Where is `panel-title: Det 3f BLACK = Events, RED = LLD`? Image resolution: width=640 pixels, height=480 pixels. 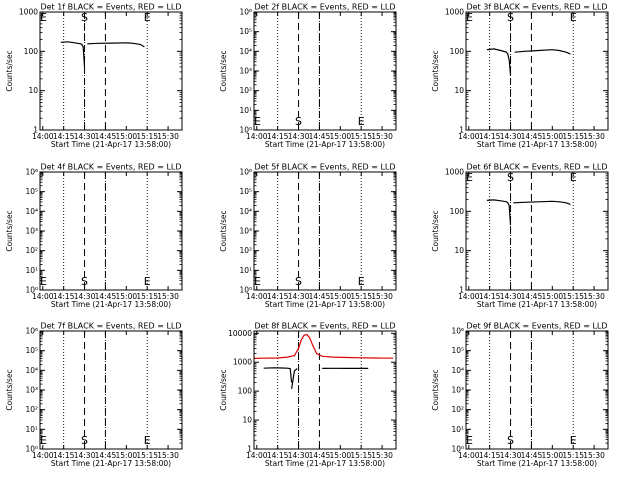
panel-title: Det 3f BLACK = Events, RED = LLD is located at coordinates (536, 7).